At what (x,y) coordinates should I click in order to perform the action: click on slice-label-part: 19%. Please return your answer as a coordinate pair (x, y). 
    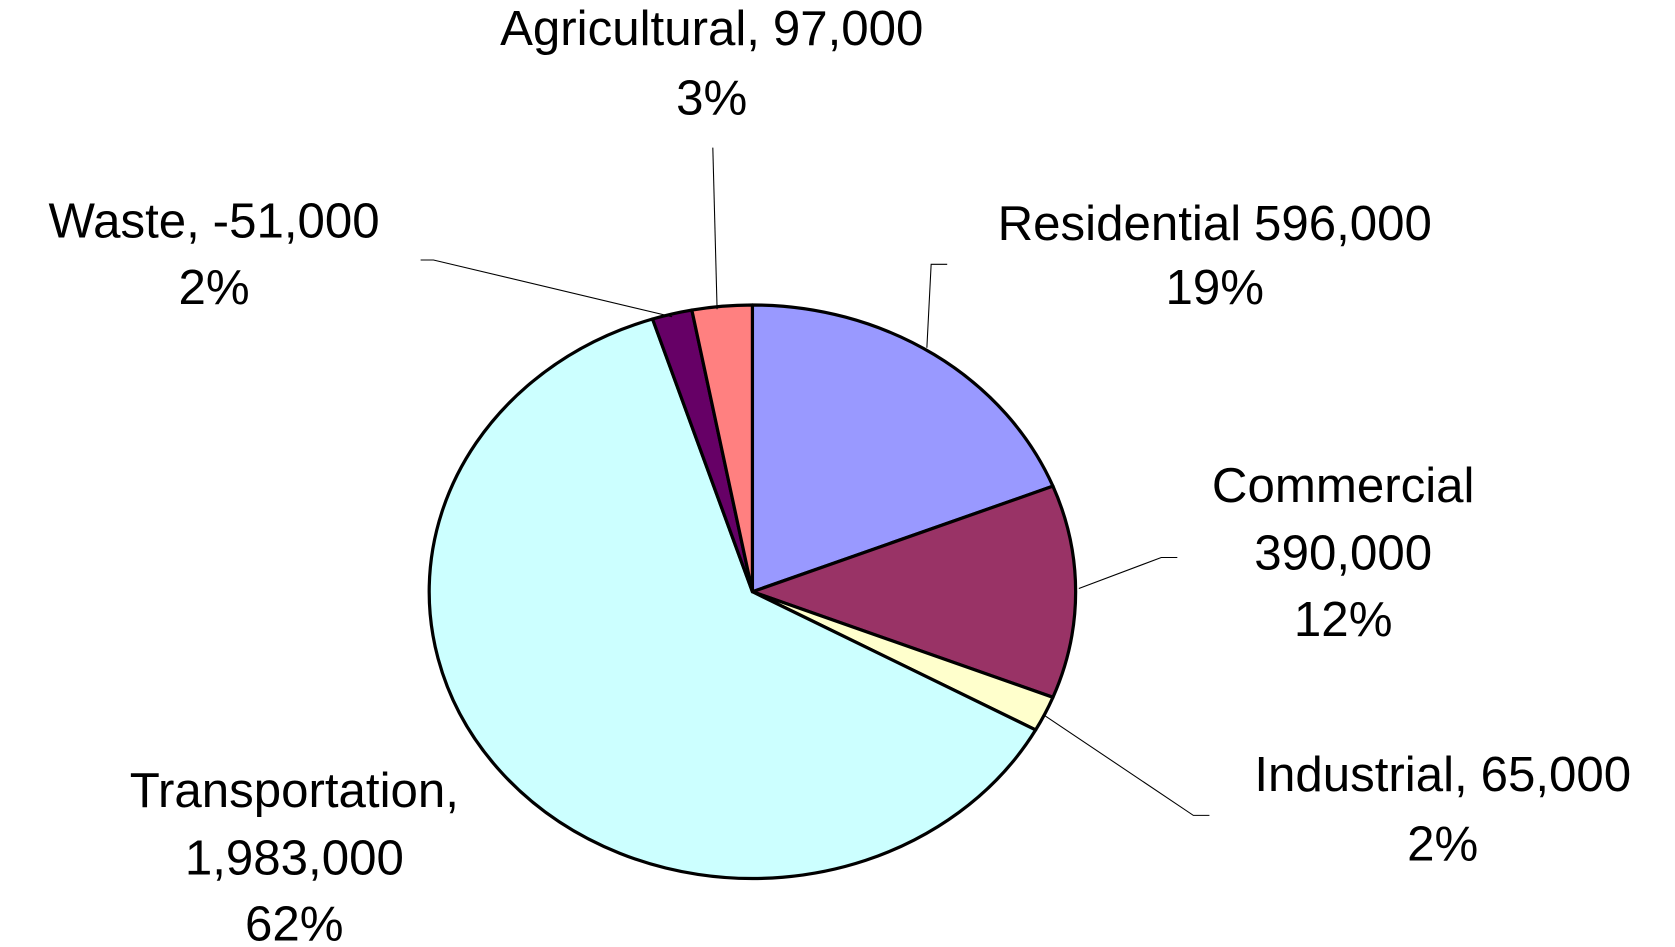
    Looking at the image, I should click on (1215, 287).